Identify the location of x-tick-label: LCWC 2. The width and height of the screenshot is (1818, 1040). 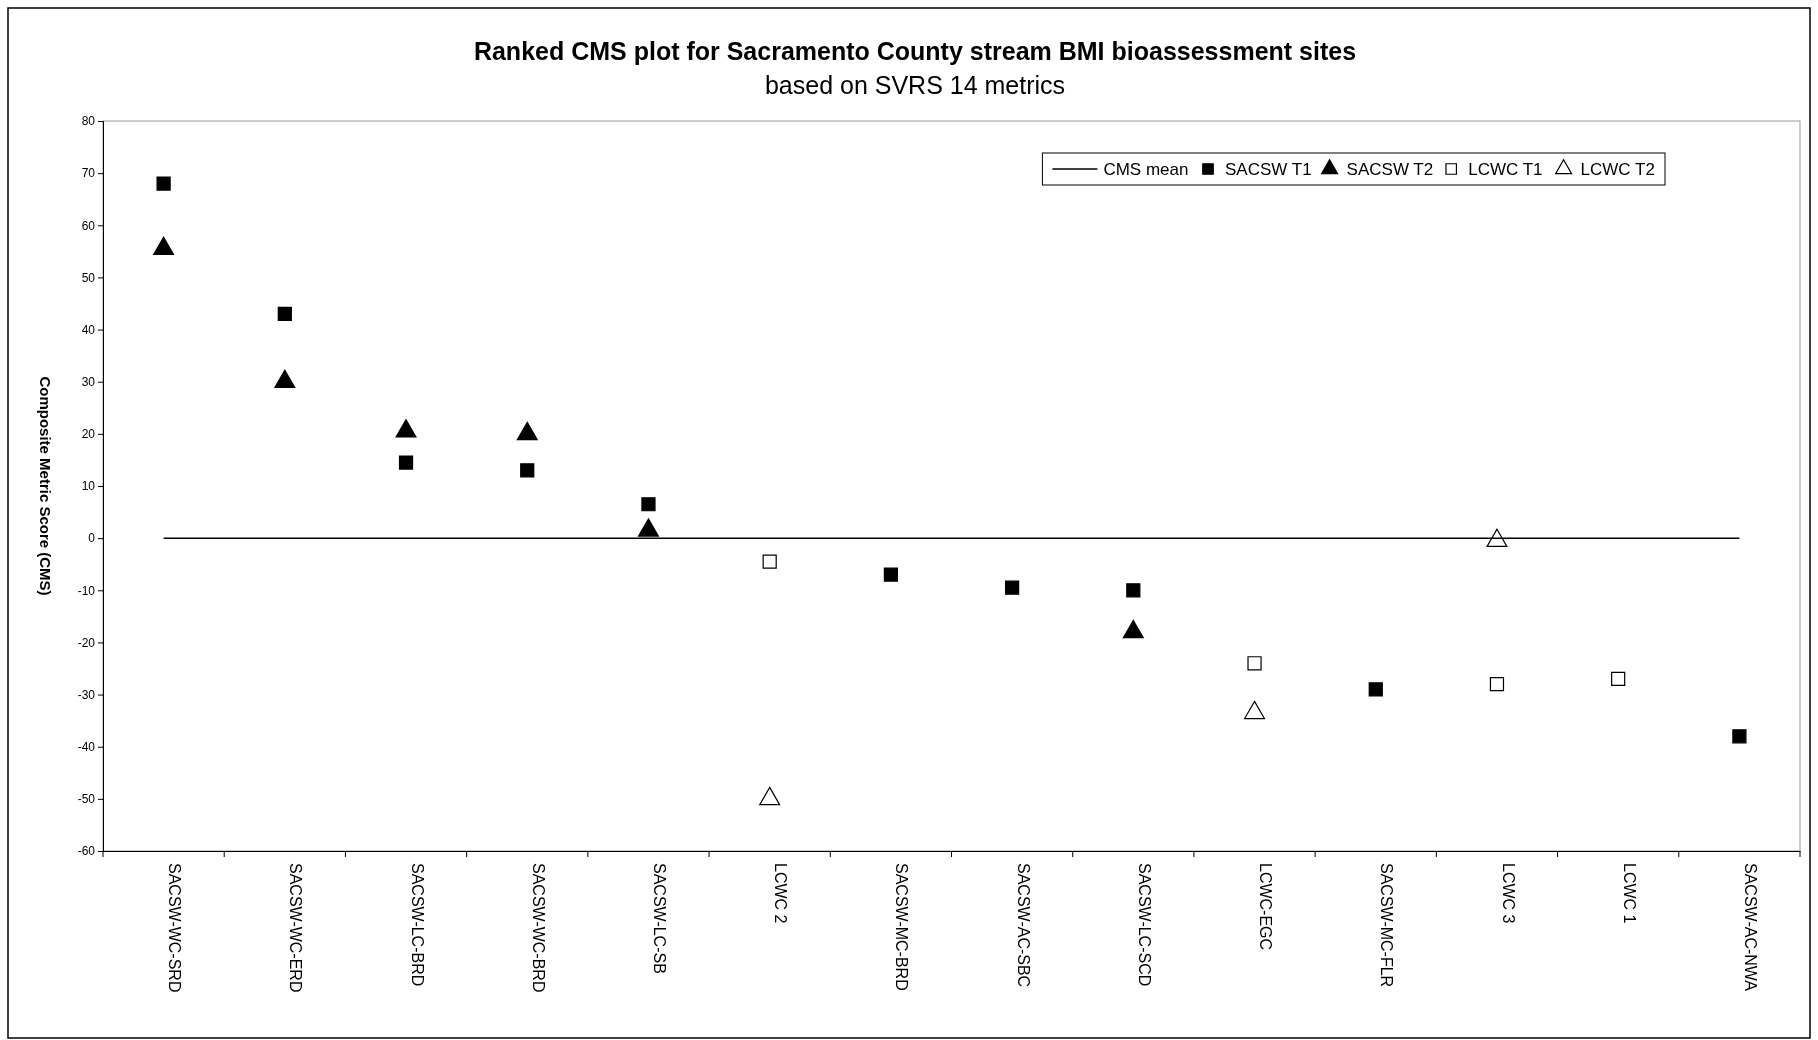
(781, 893).